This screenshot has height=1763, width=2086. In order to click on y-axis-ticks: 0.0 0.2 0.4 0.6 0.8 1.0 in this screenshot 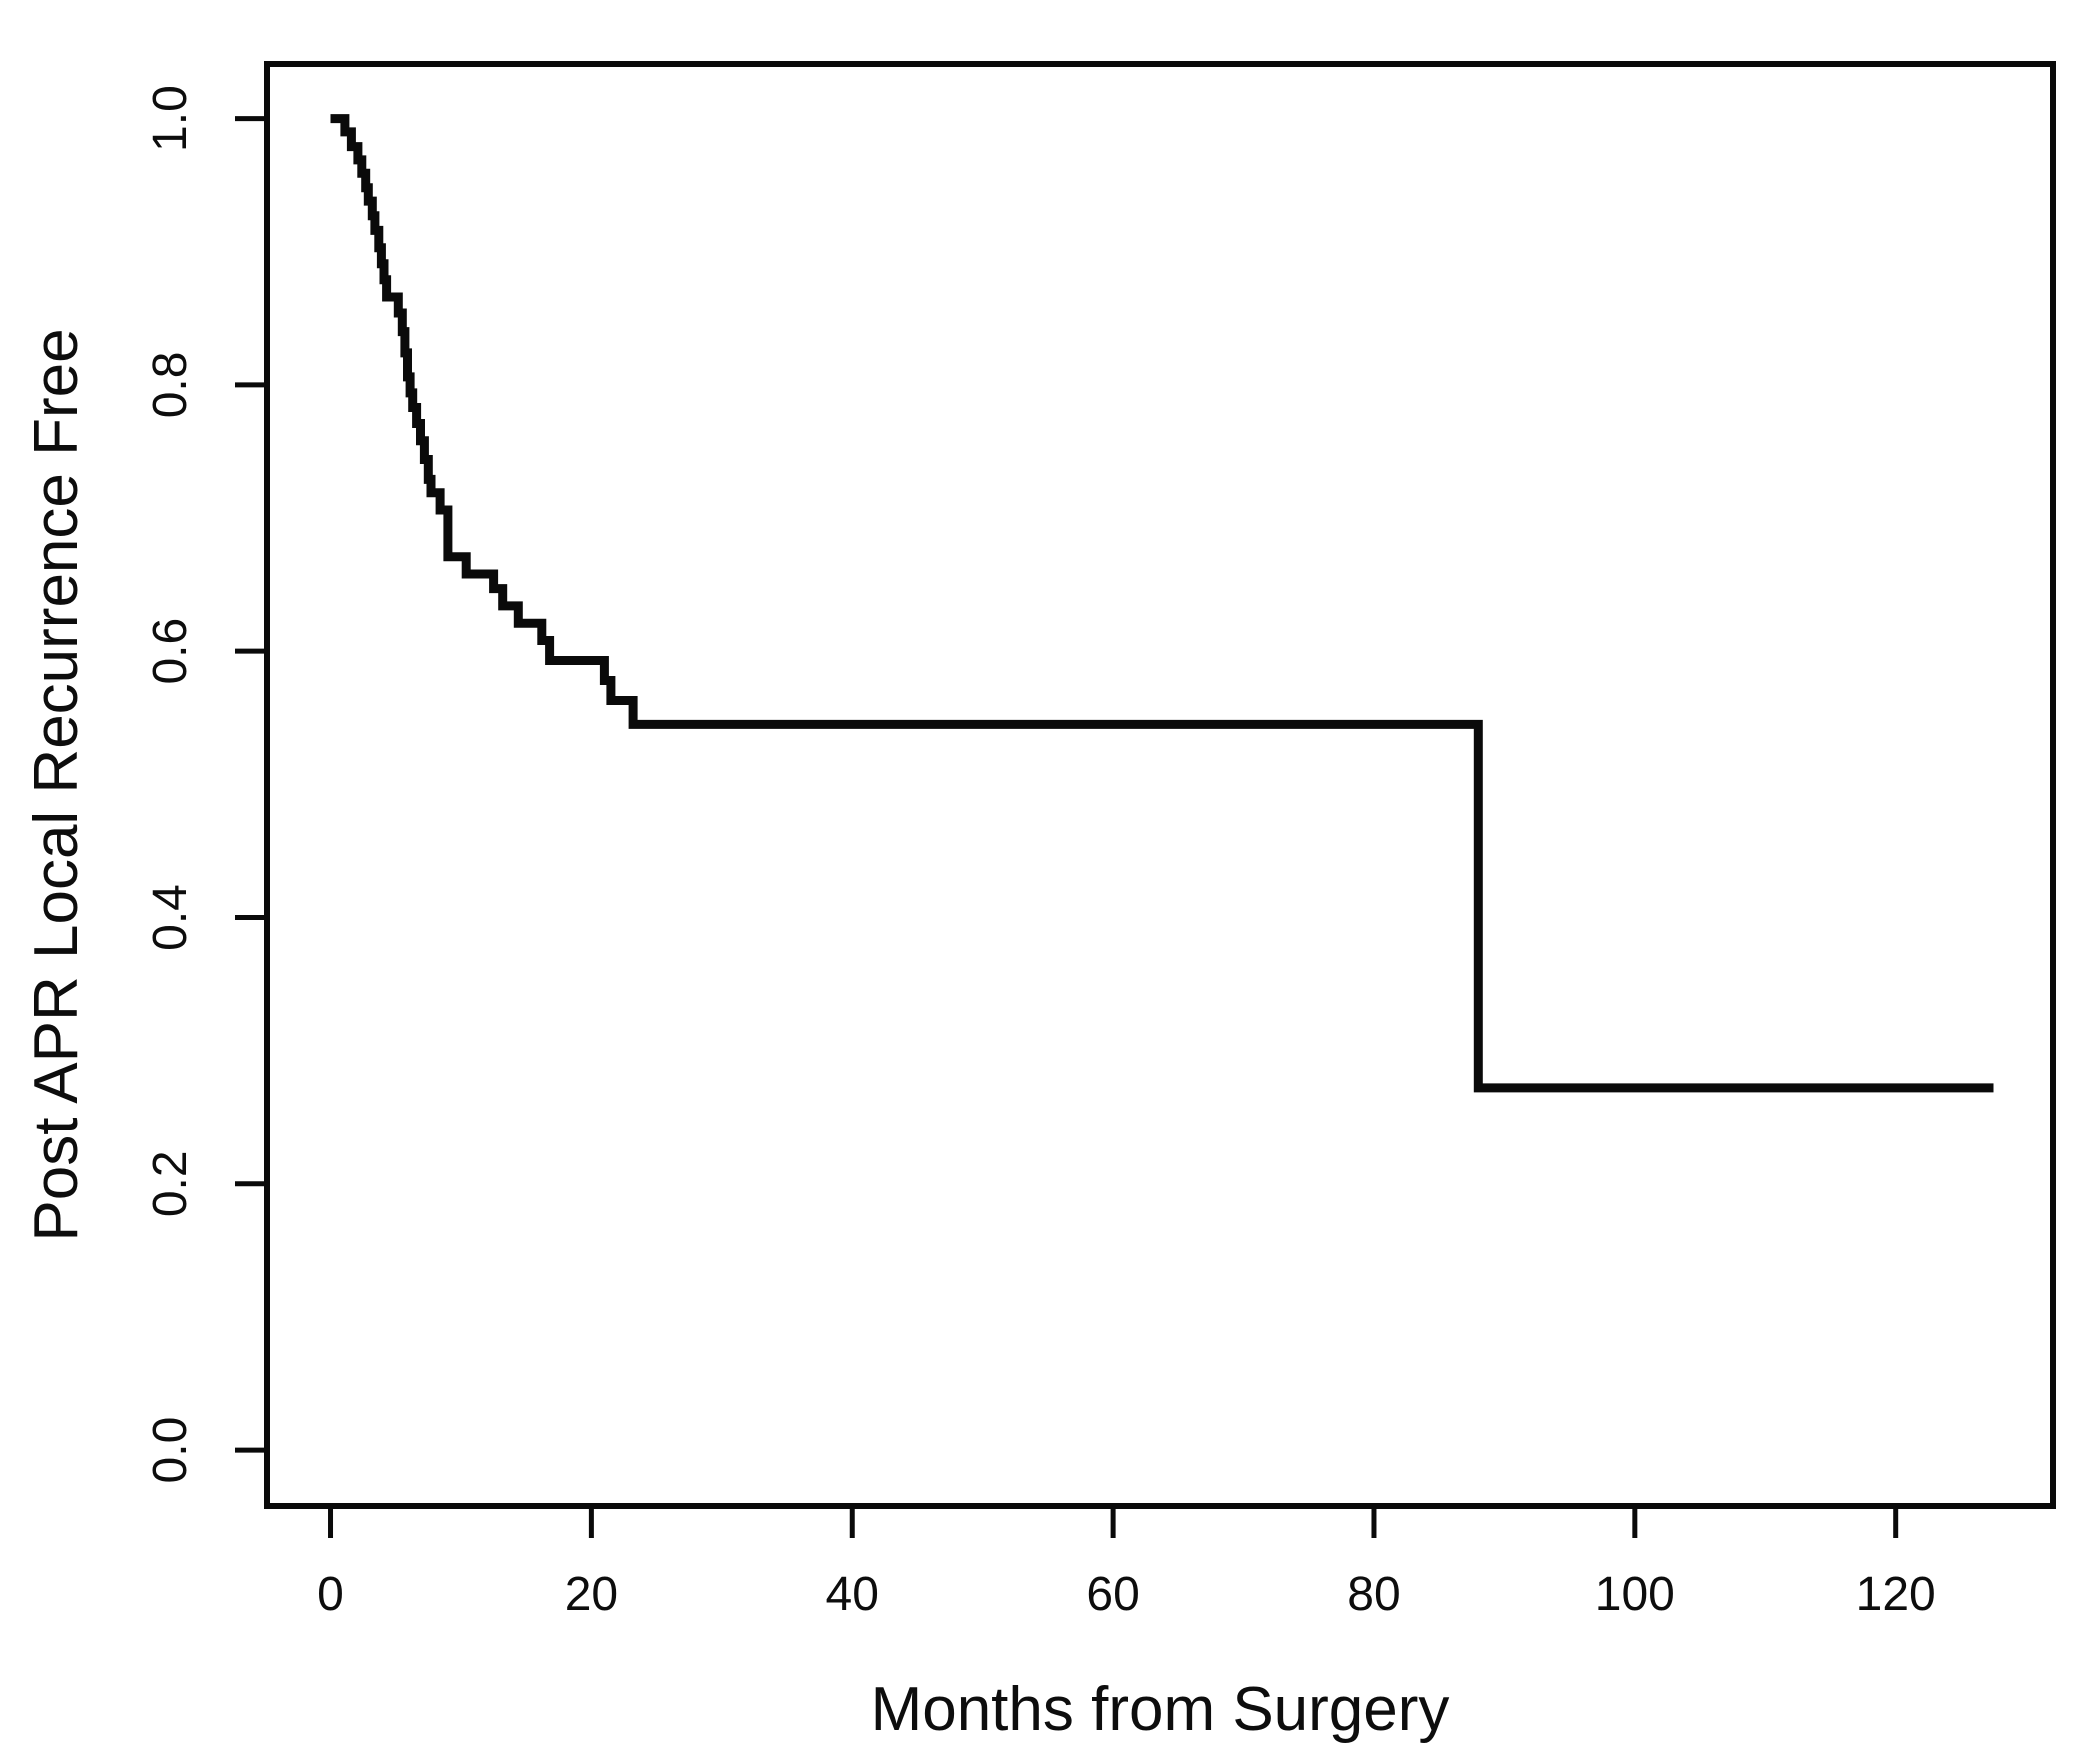, I will do `click(205, 784)`.